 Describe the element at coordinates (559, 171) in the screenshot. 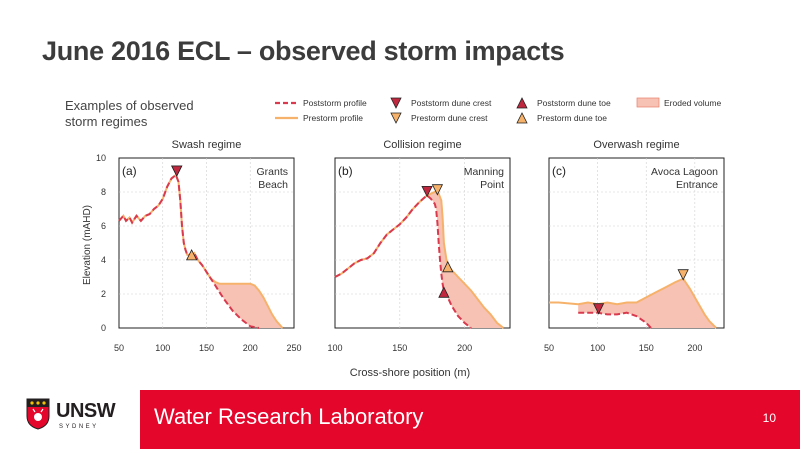

I see `panel-label: (c)` at that location.